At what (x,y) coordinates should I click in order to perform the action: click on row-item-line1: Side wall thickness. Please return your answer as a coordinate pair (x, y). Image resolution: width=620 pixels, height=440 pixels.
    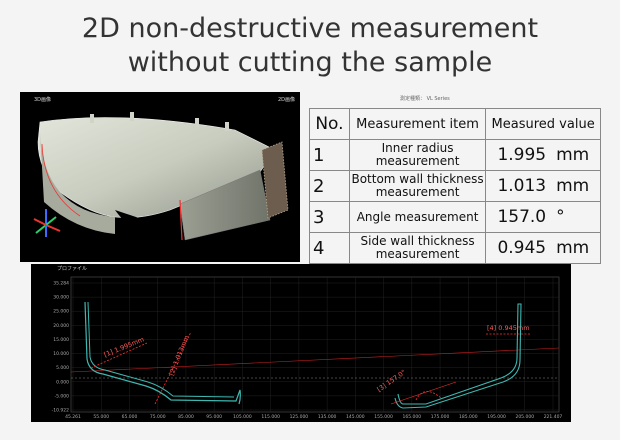
    Looking at the image, I should click on (417, 241).